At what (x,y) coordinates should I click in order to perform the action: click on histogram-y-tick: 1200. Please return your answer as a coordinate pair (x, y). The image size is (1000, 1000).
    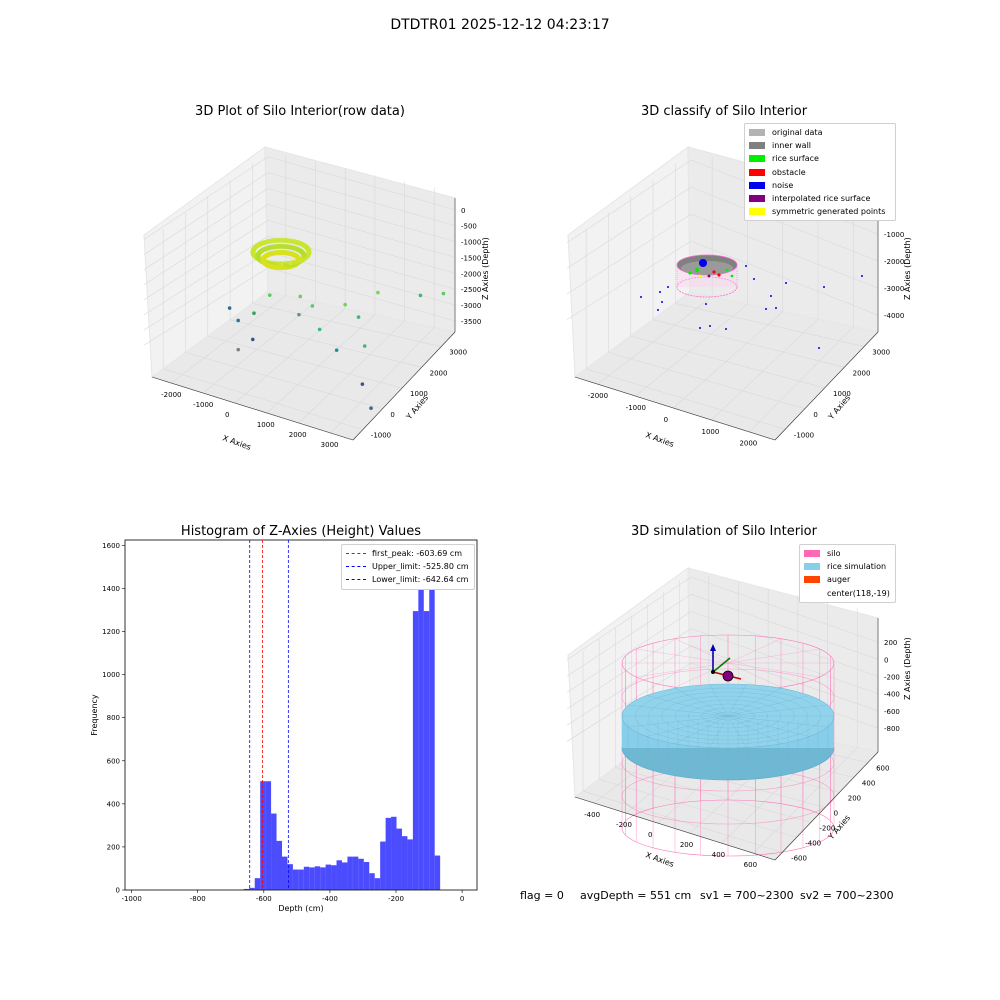
    Looking at the image, I should click on (111, 632).